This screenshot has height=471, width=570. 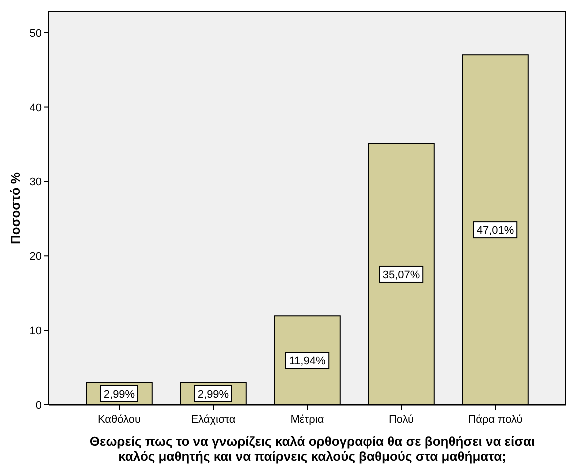 What do you see at coordinates (401, 420) in the screenshot?
I see `x-tick-label: Πολύ` at bounding box center [401, 420].